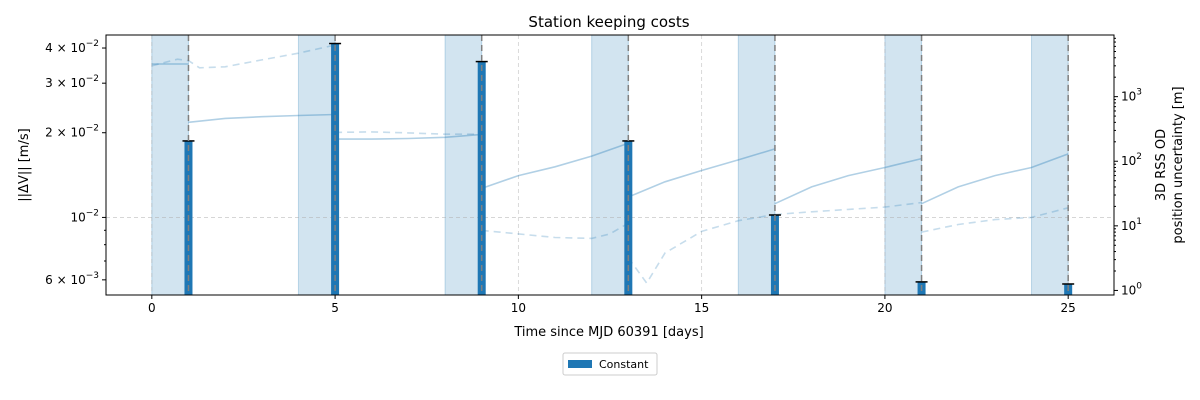  What do you see at coordinates (1068, 308) in the screenshot?
I see `x-tick-label: 25` at bounding box center [1068, 308].